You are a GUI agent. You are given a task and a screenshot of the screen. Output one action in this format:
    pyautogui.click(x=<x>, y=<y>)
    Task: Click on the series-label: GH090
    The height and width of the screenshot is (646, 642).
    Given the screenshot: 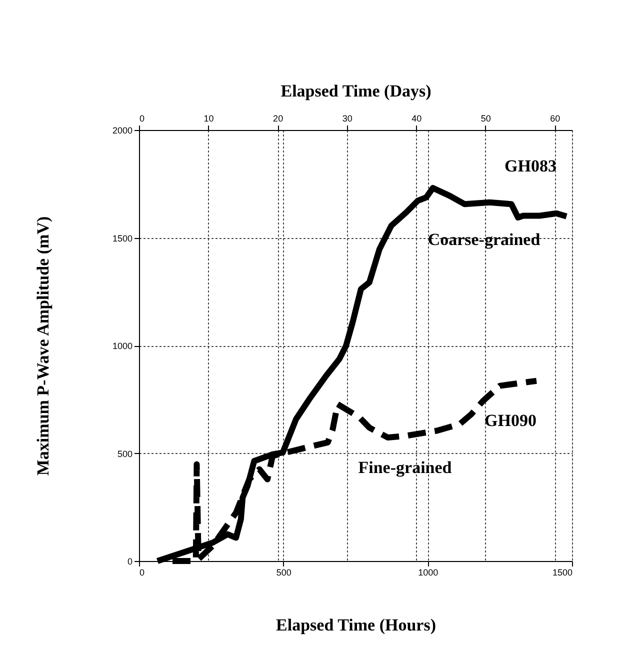 What is the action you would take?
    pyautogui.click(x=510, y=420)
    